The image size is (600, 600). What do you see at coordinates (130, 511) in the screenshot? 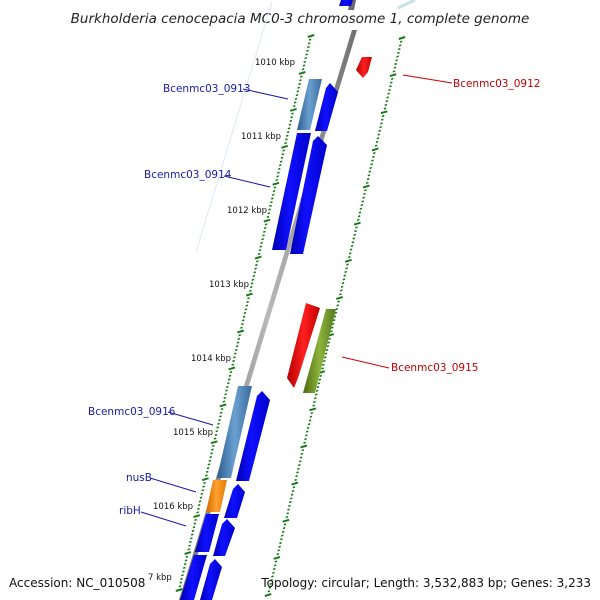
I see `label-ribh: ribH` at bounding box center [130, 511].